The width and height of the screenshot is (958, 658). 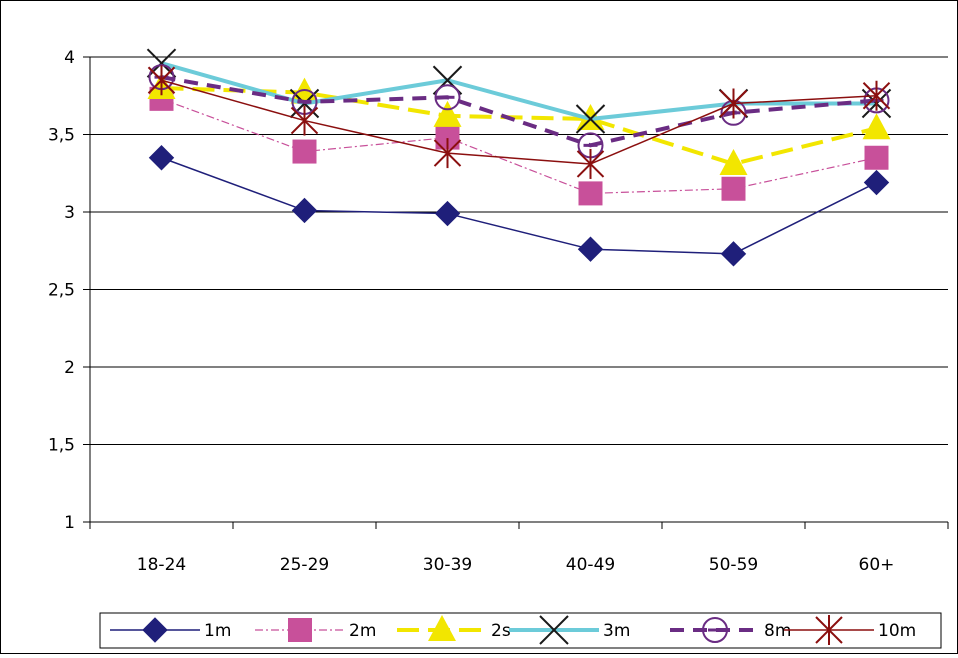 I want to click on legend-label: 2m, so click(x=362, y=631).